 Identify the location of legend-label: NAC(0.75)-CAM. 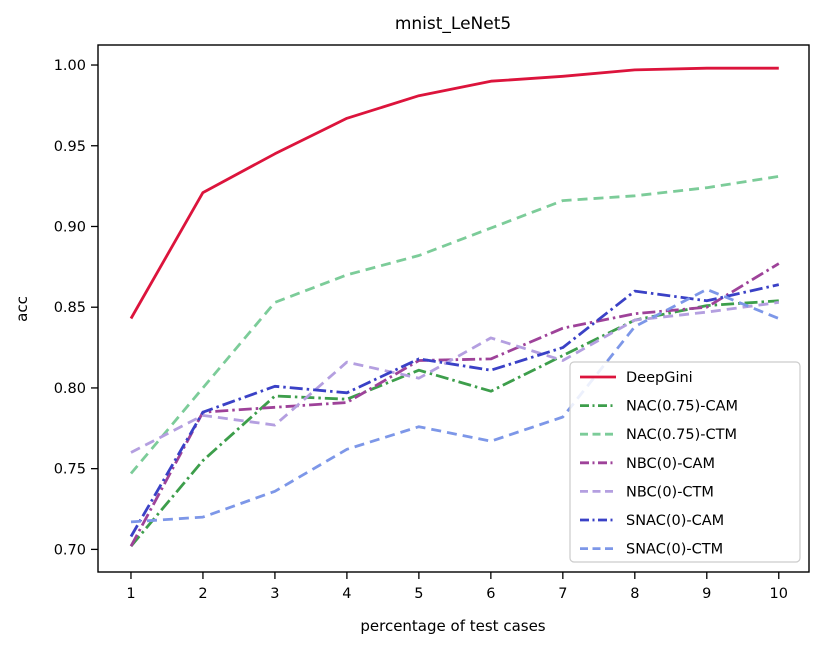
(682, 407).